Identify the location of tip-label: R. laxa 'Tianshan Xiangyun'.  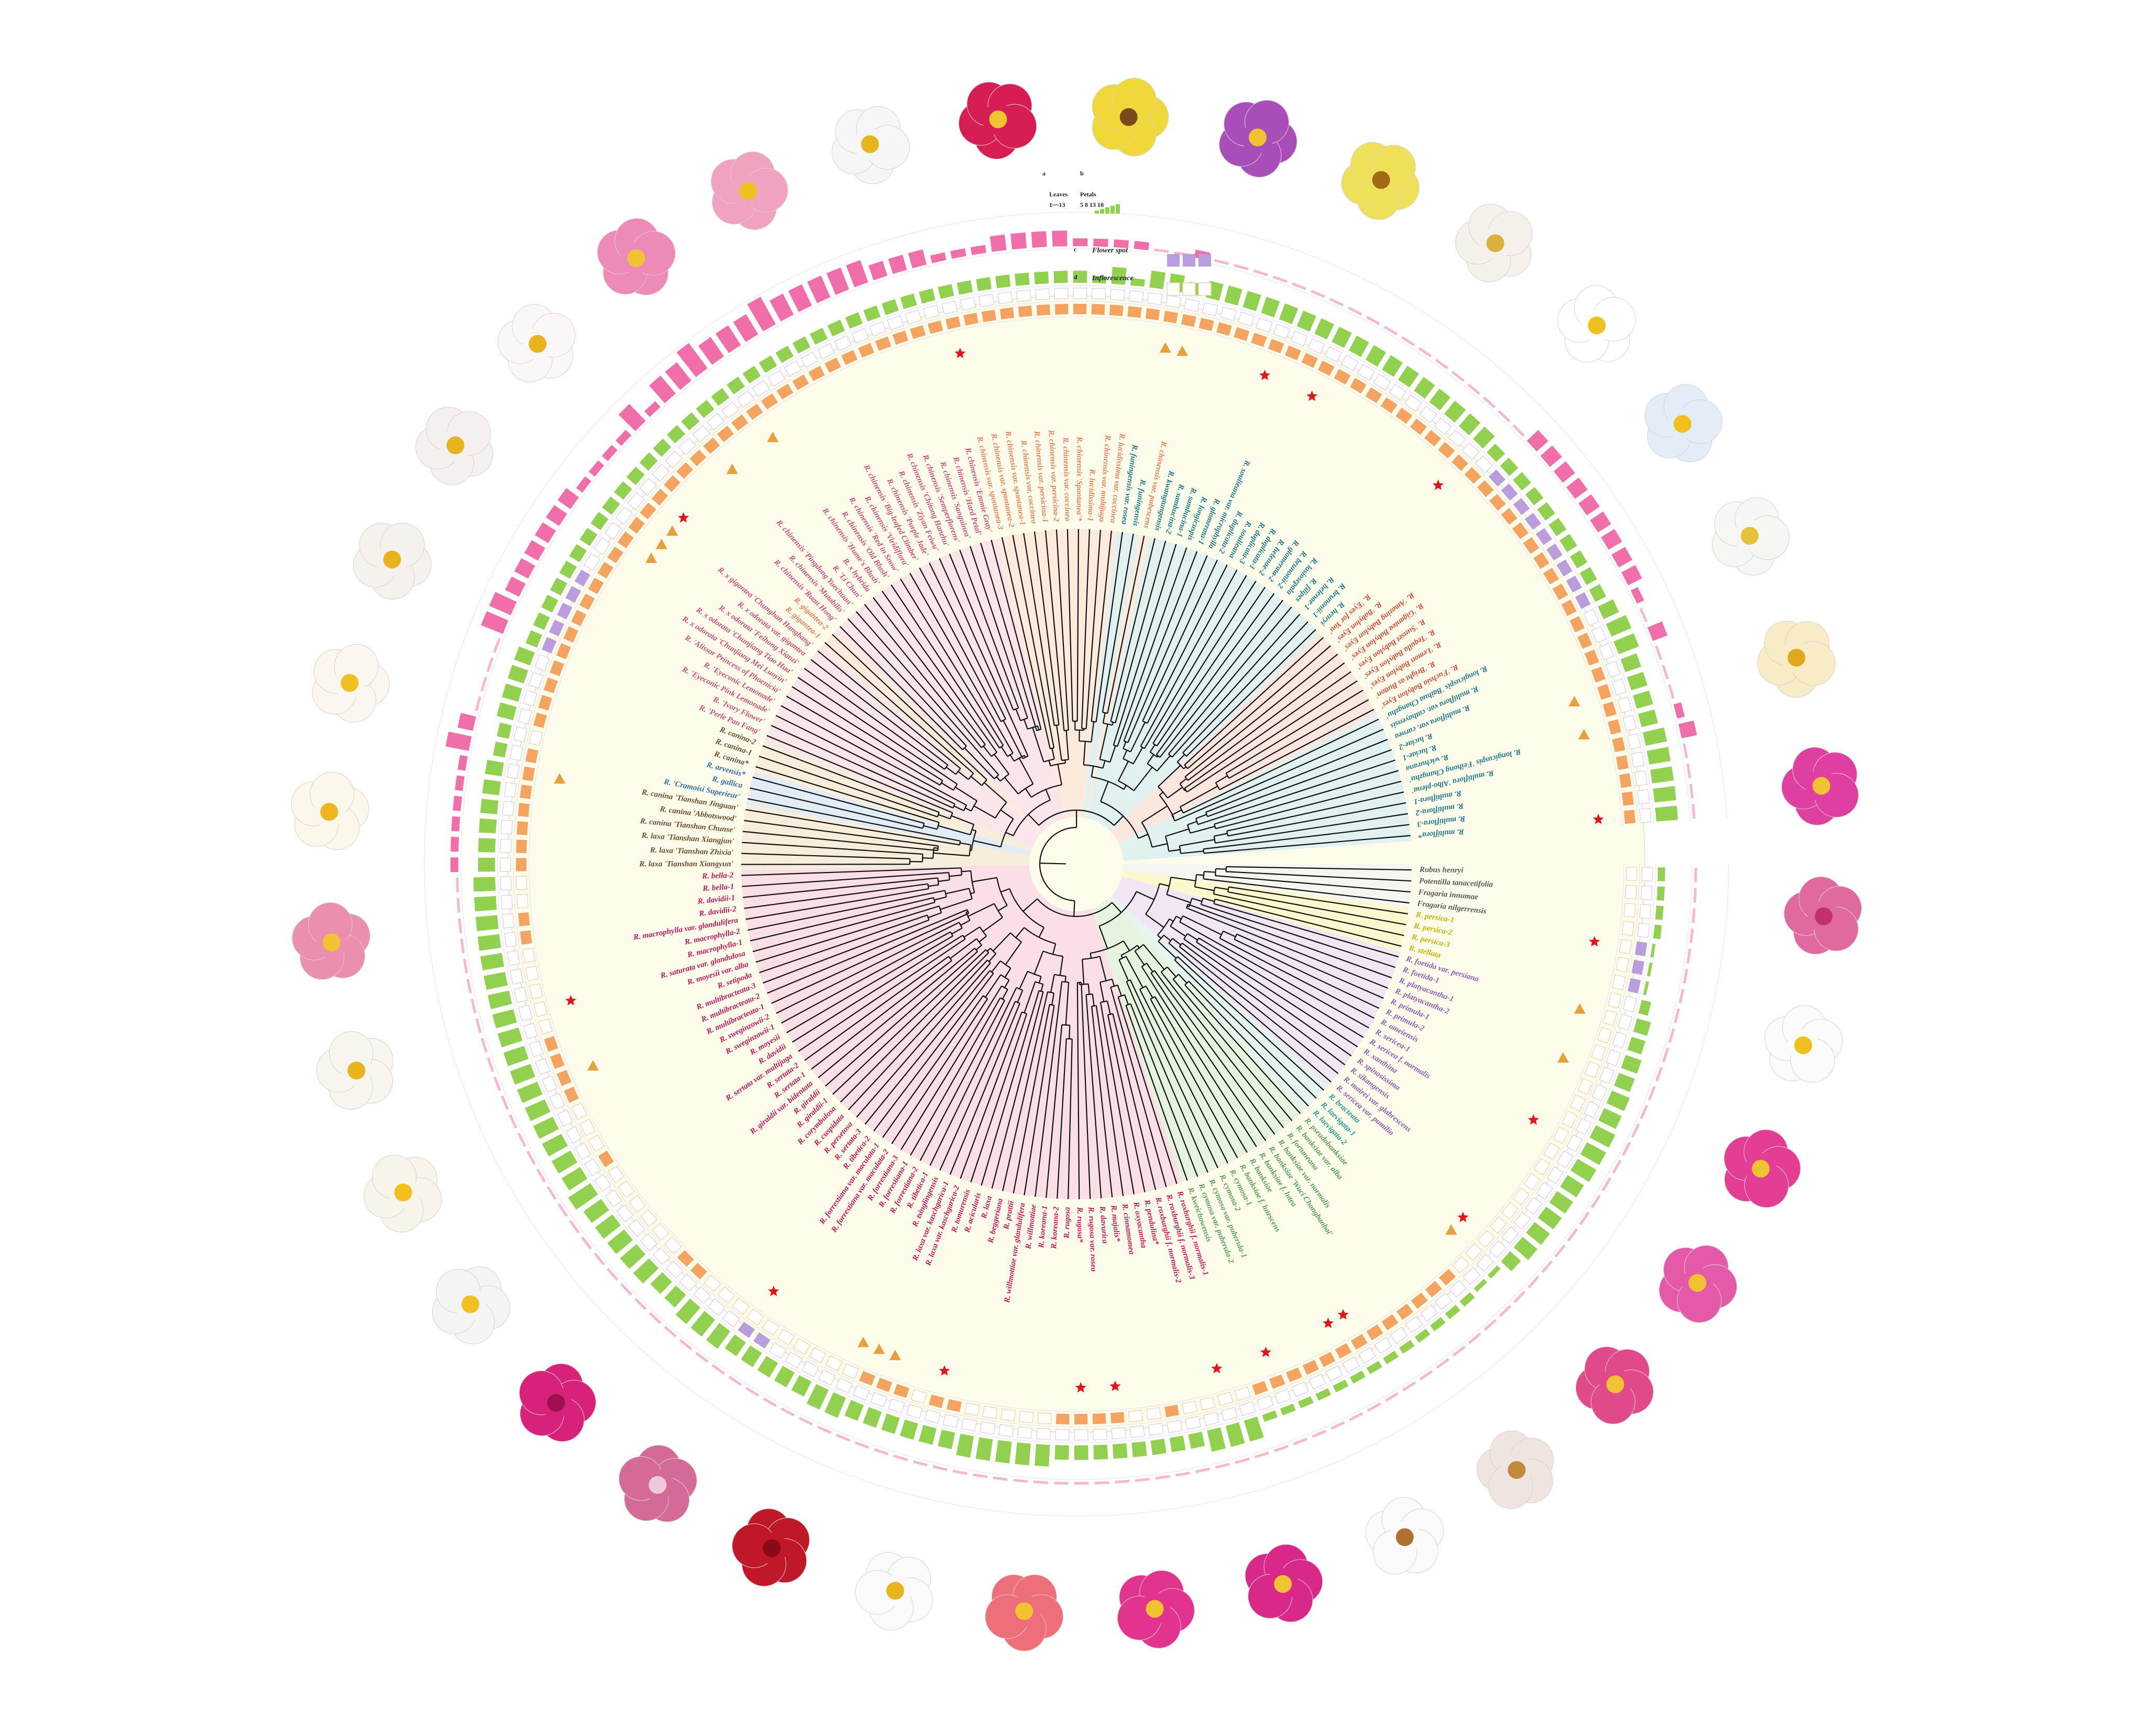
(686, 864).